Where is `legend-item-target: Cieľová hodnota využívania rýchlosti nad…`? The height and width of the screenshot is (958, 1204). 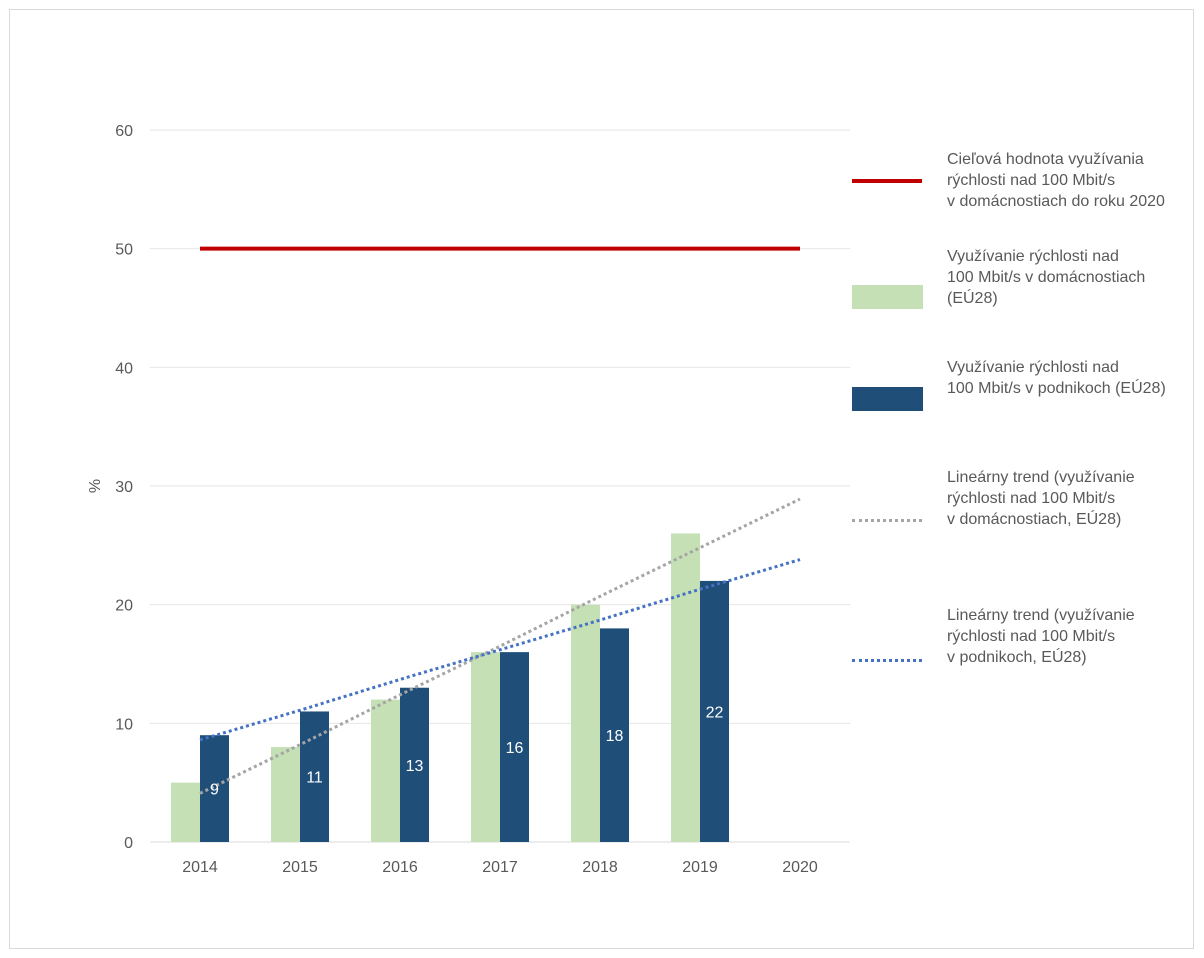
legend-item-target: Cieľová hodnota využívania rýchlosti nad… is located at coordinates (1027, 189).